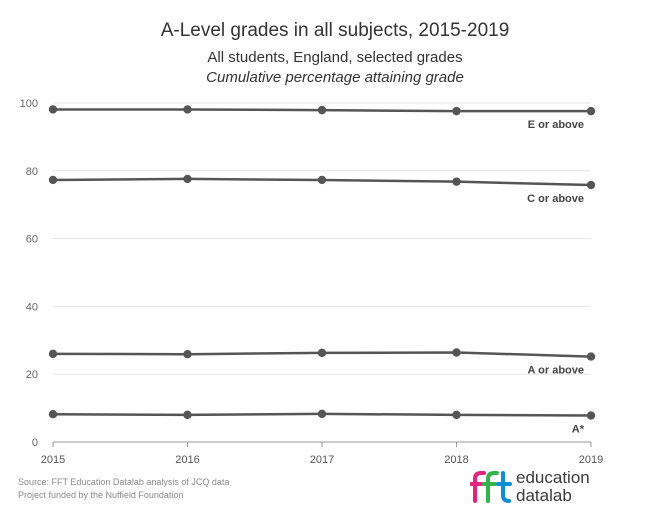  I want to click on y-tick-label: 60, so click(32, 240).